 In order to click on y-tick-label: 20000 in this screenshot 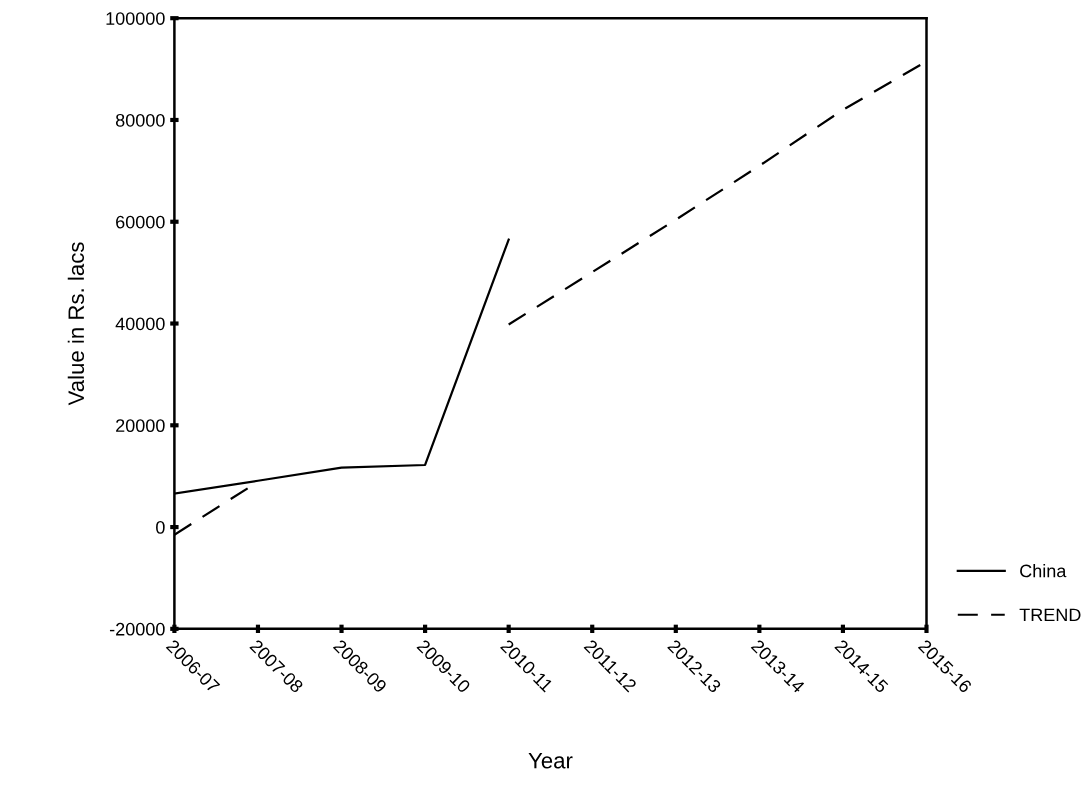, I will do `click(140, 426)`.